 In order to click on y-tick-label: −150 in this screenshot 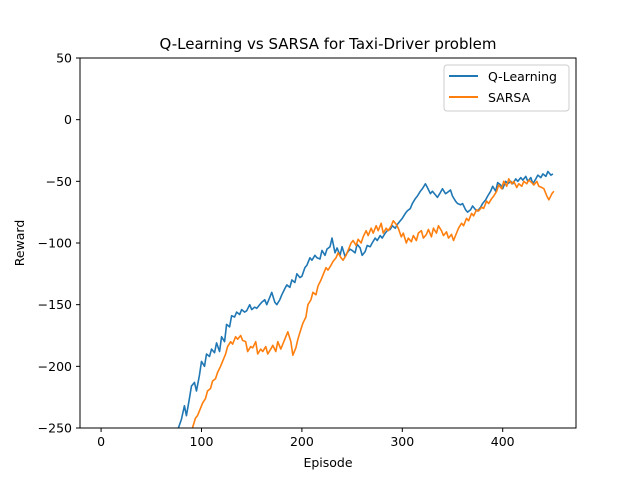, I will do `click(55, 304)`.